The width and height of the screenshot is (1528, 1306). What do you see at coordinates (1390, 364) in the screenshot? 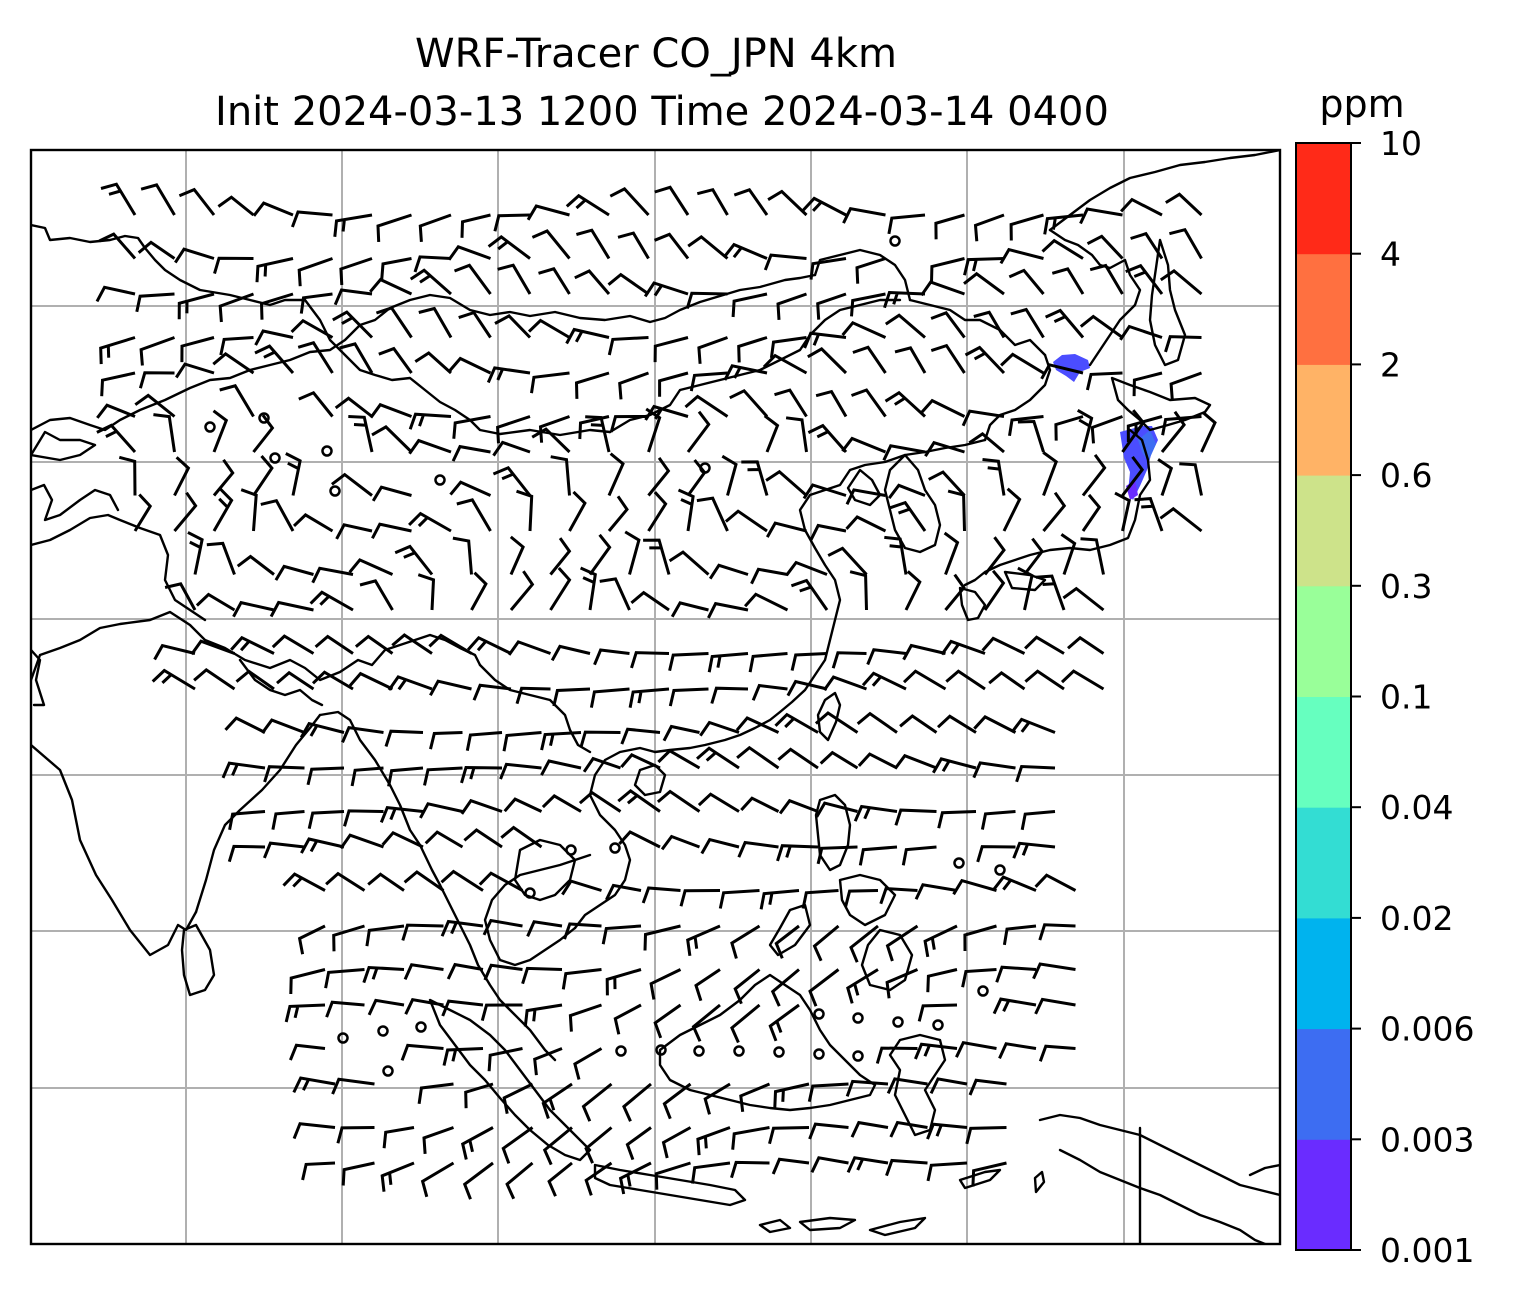
I see `colorbar-tick-label: 2` at bounding box center [1390, 364].